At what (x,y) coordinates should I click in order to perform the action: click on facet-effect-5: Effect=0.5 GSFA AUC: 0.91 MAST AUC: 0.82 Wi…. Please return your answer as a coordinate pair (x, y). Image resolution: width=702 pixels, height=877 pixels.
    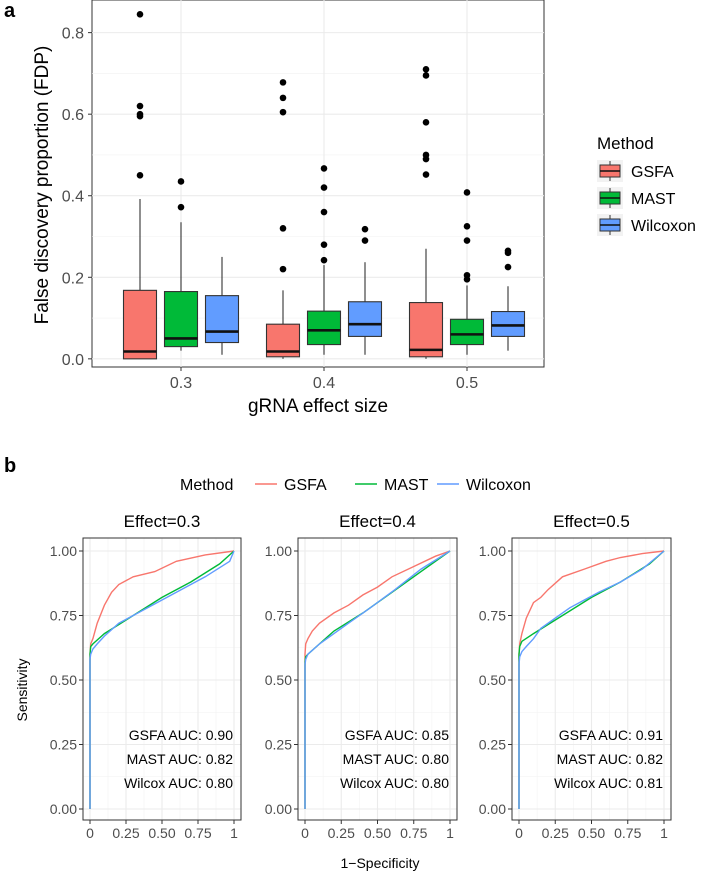
    Looking at the image, I should click on (575, 676).